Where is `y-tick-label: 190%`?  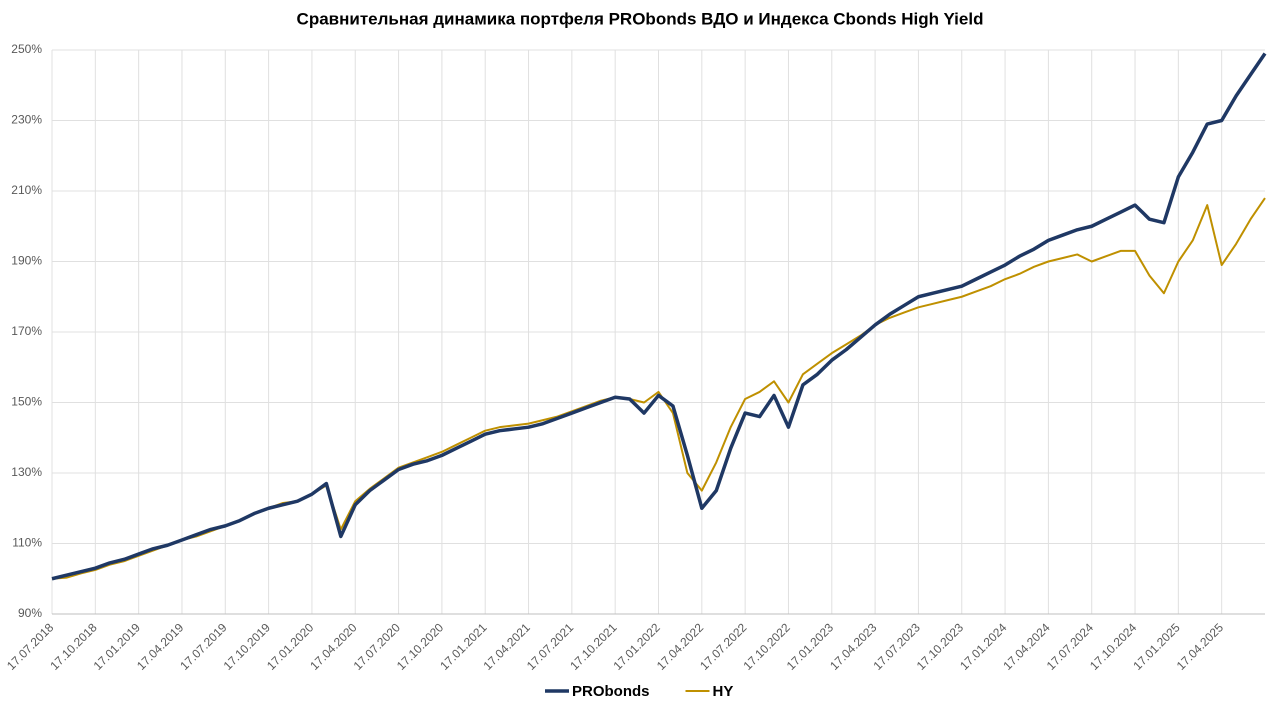
y-tick-label: 190% is located at coordinates (26, 261).